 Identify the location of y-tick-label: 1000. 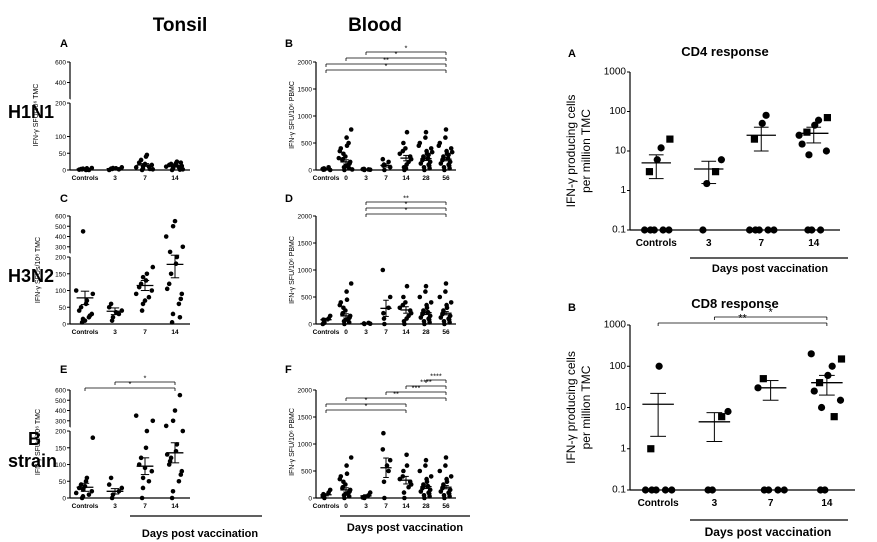
(615, 325).